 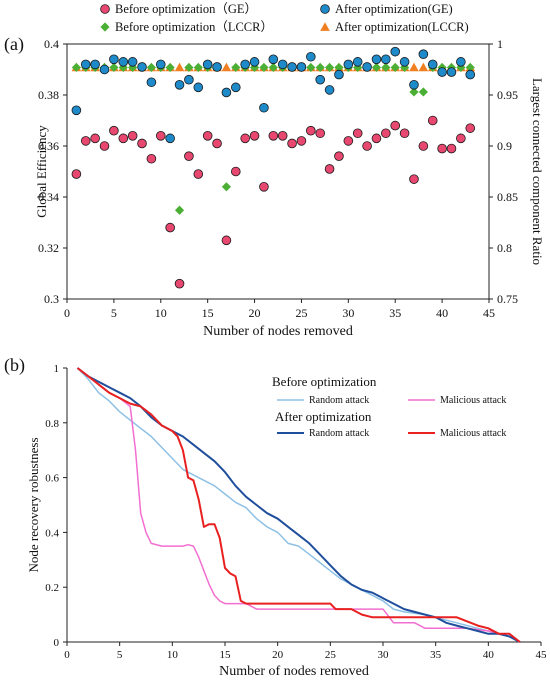 I want to click on y2-axis-label: Largest connected component Ratio, so click(x=537, y=171).